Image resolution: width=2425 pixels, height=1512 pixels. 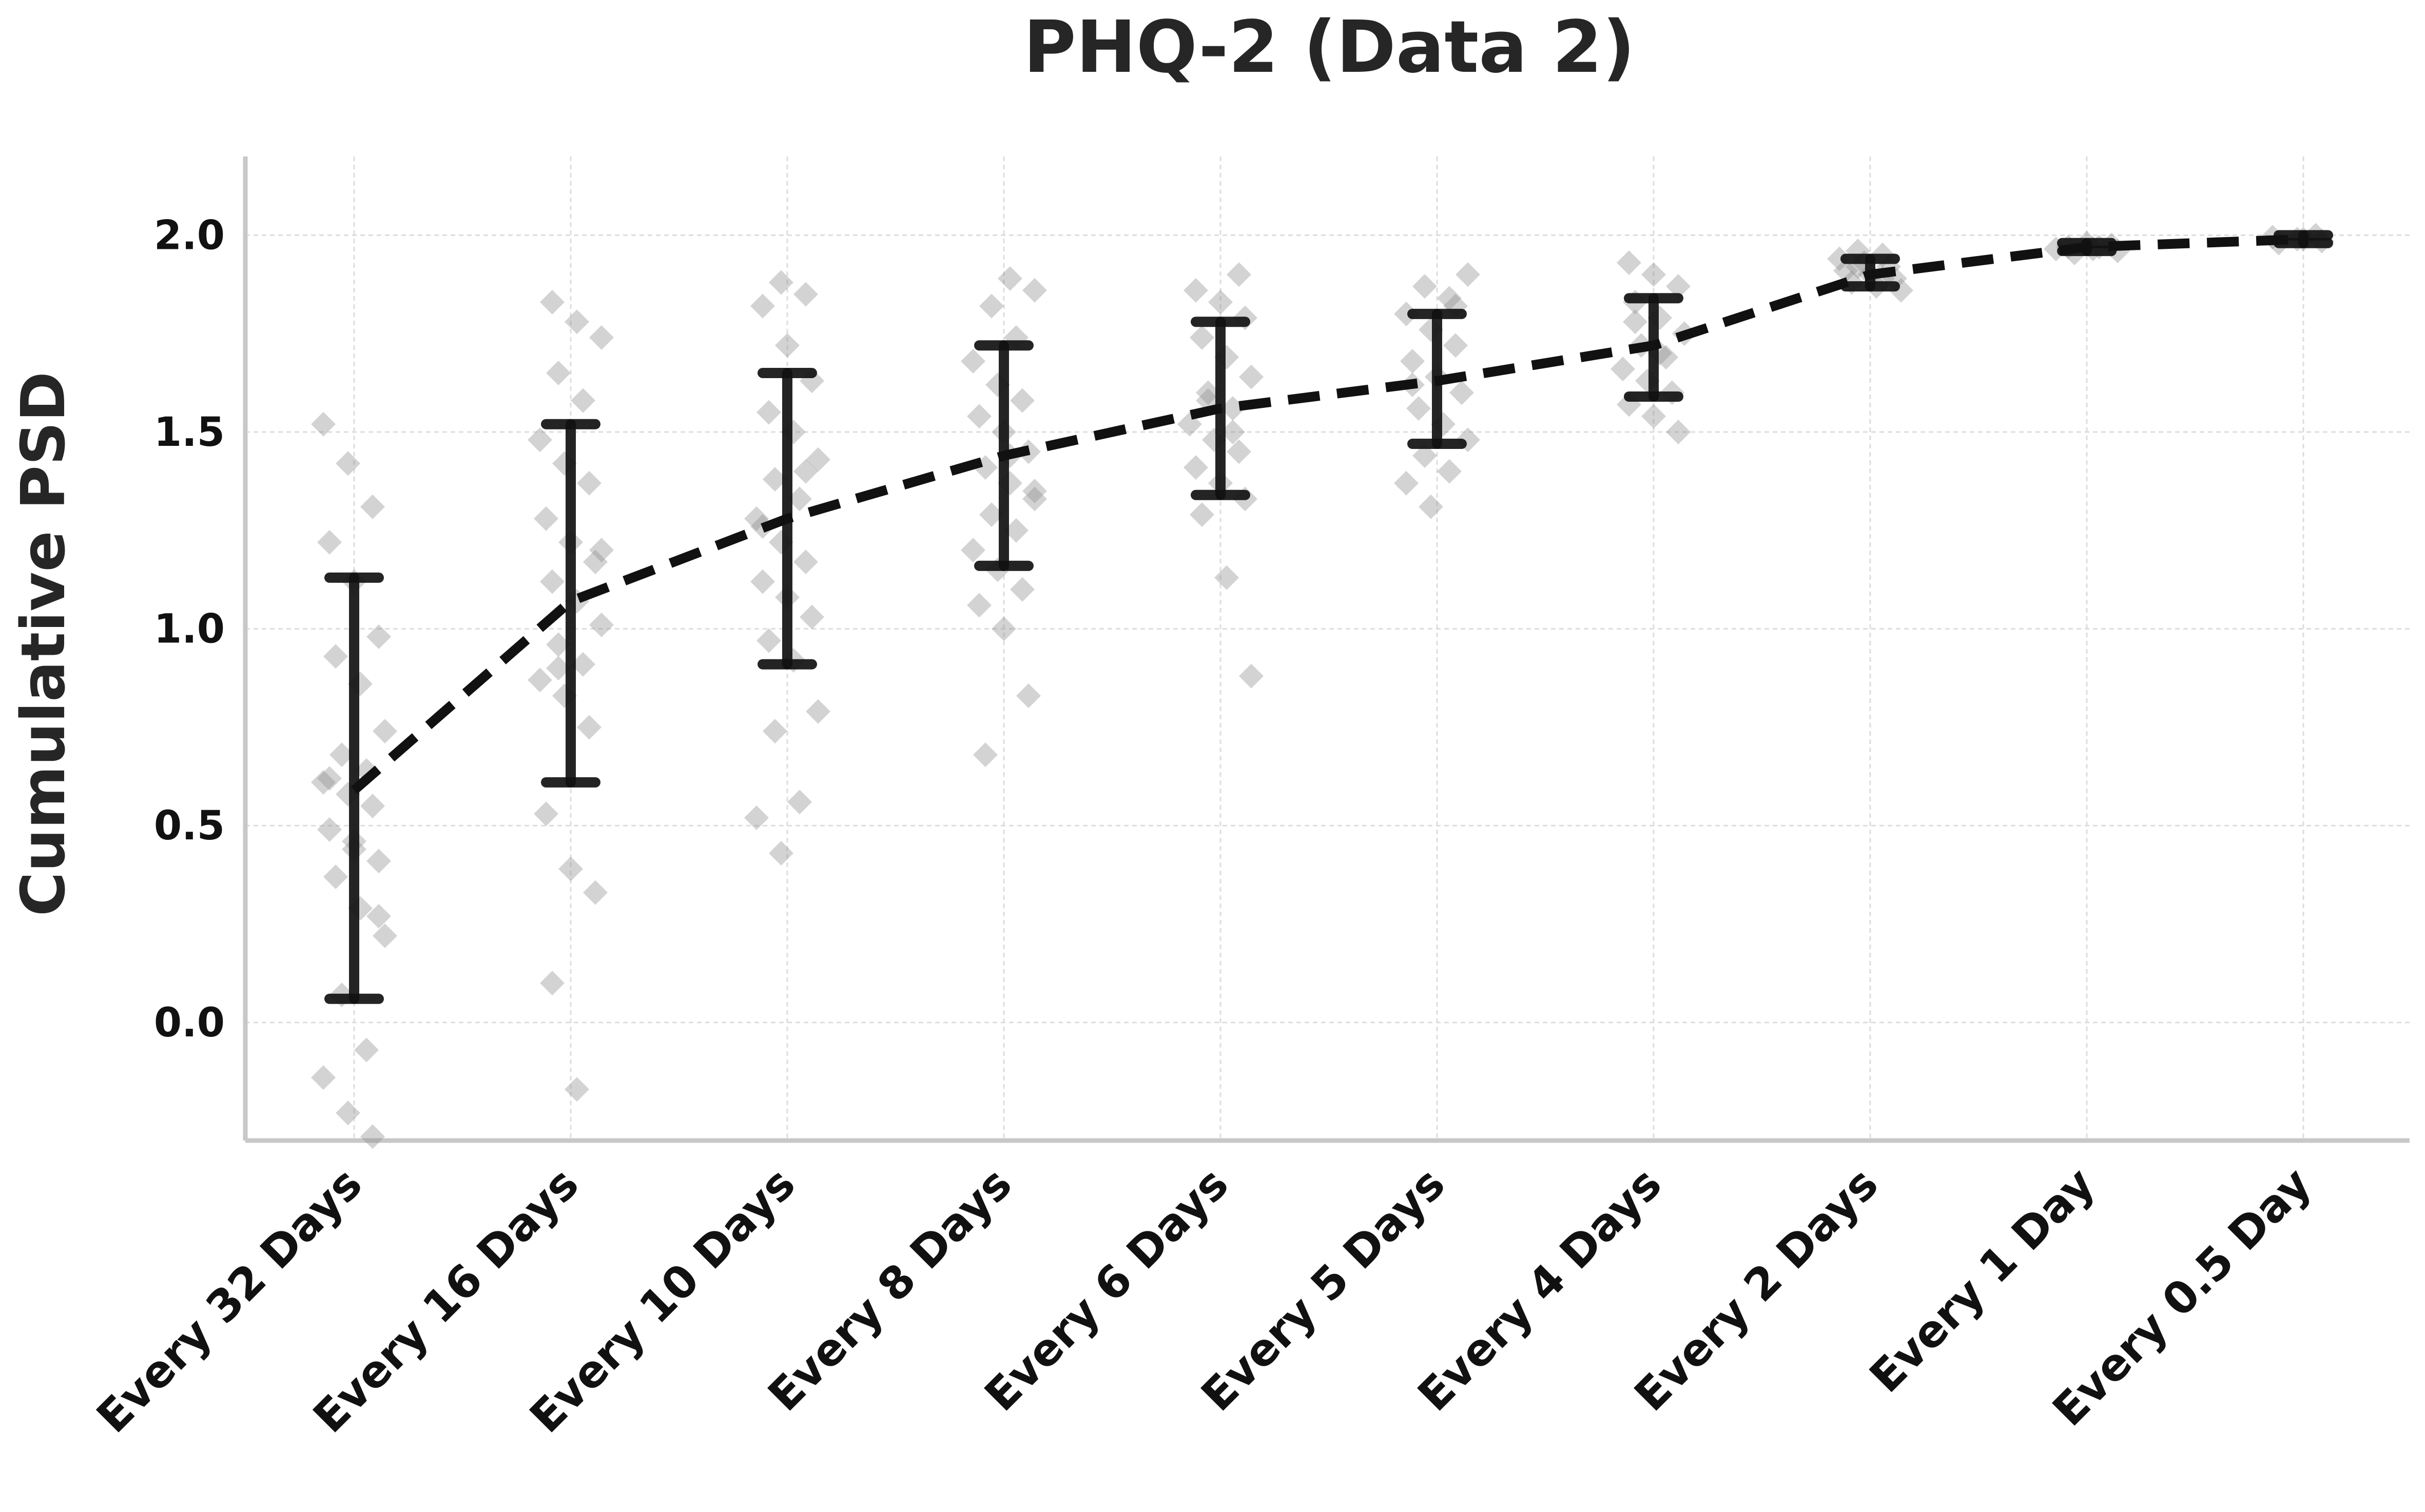 What do you see at coordinates (44, 644) in the screenshot?
I see `y-axis-label: Cumulative PSD` at bounding box center [44, 644].